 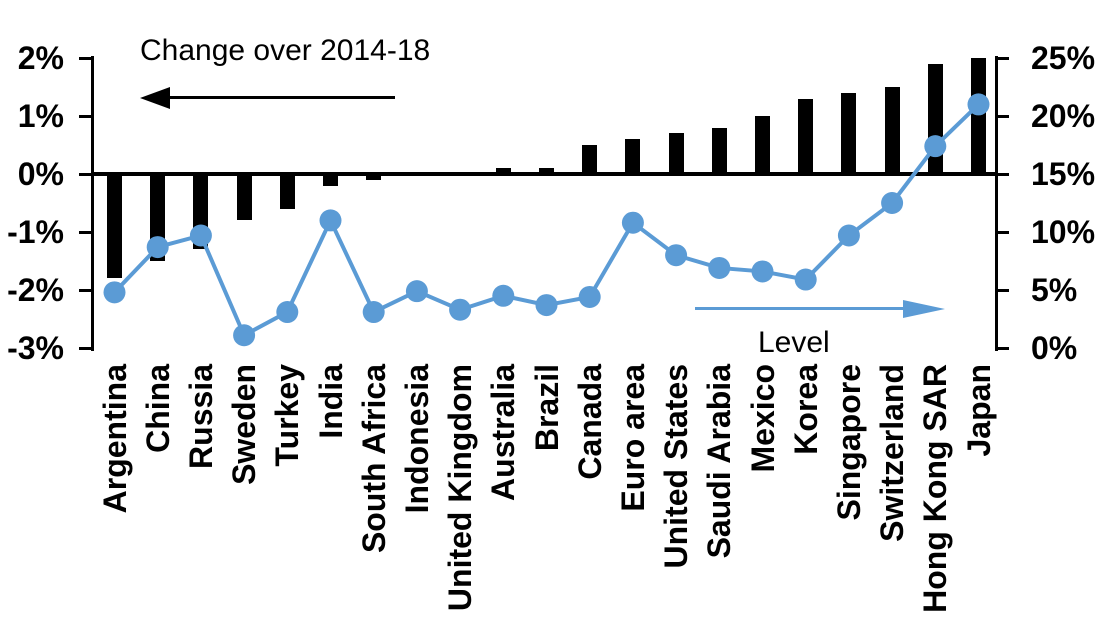 I want to click on x-axis-label: Mexico, so click(x=762, y=418).